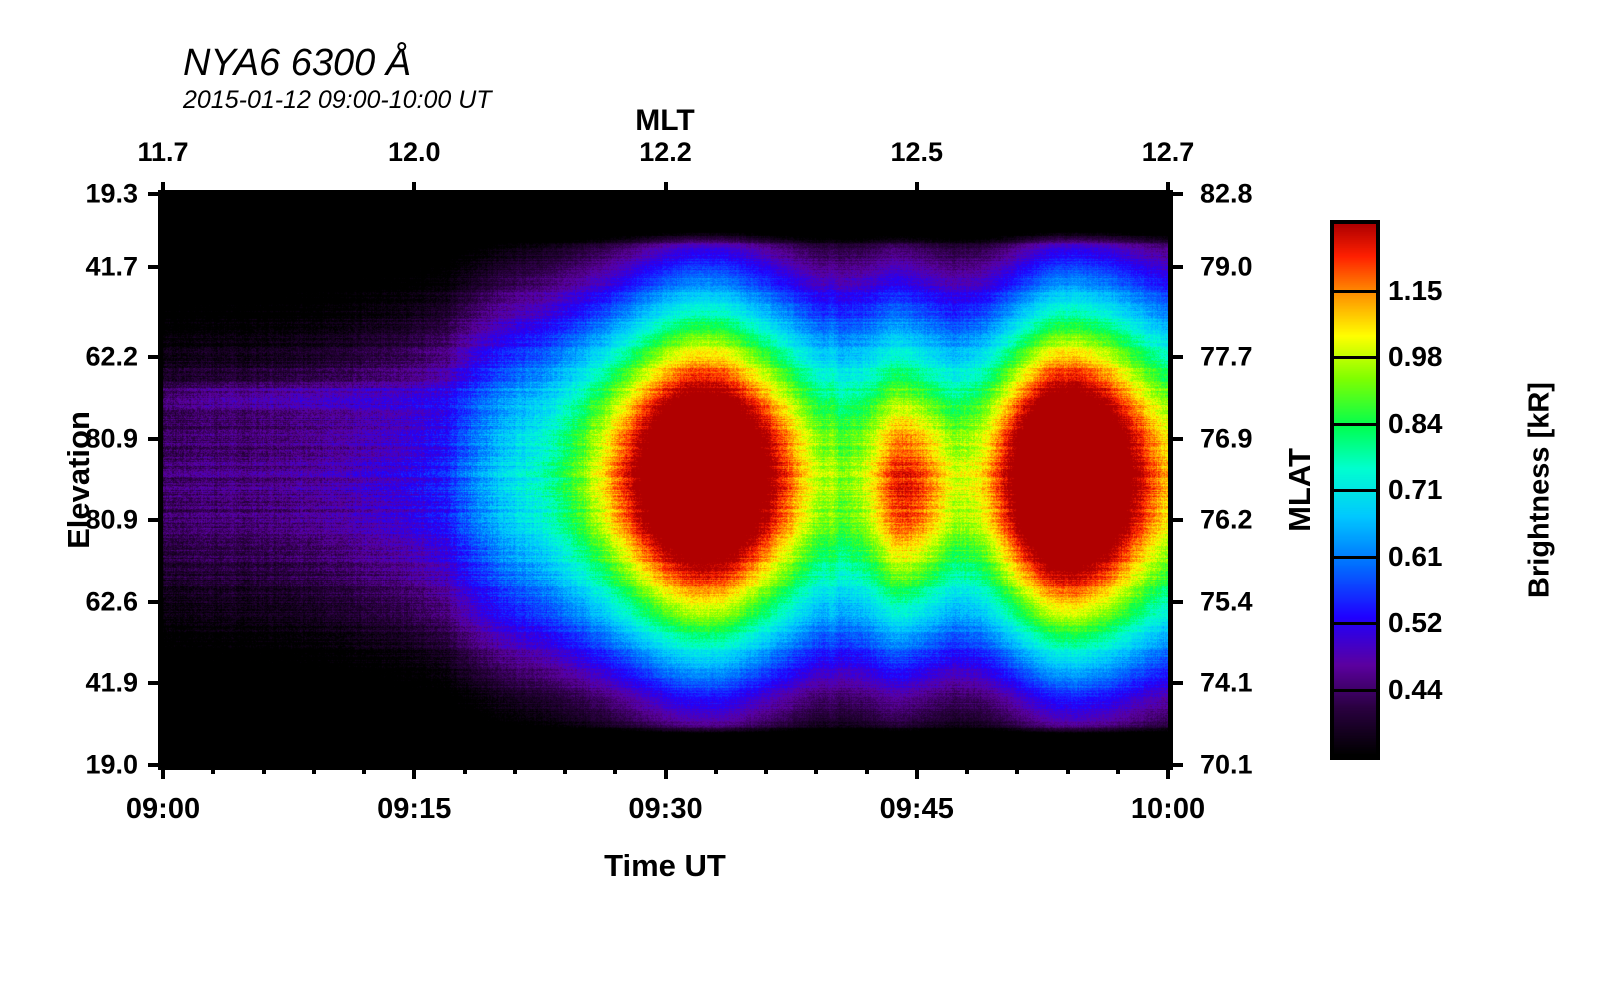  What do you see at coordinates (111, 356) in the screenshot?
I see `tick-label-elevation: 62.2` at bounding box center [111, 356].